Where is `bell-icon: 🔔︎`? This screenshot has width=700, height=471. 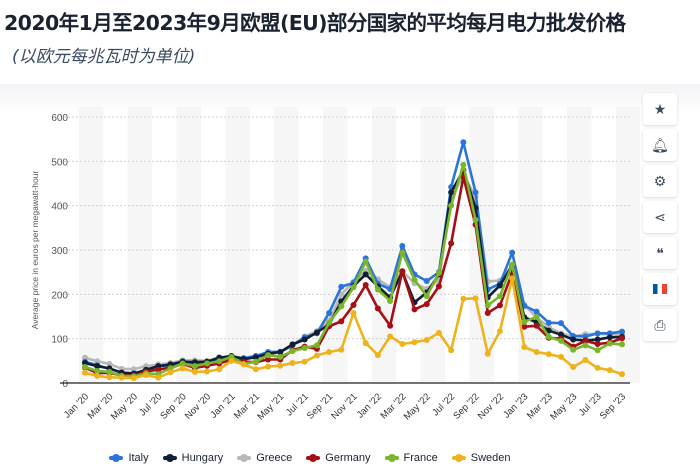 bell-icon: 🔔︎ is located at coordinates (660, 144).